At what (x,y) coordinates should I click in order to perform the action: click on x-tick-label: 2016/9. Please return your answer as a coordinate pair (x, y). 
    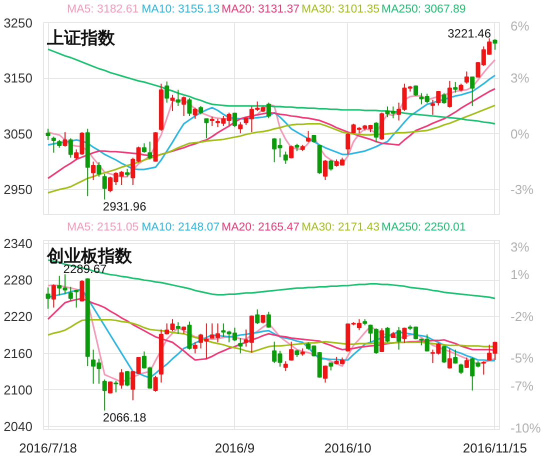
    Looking at the image, I should click on (234, 448).